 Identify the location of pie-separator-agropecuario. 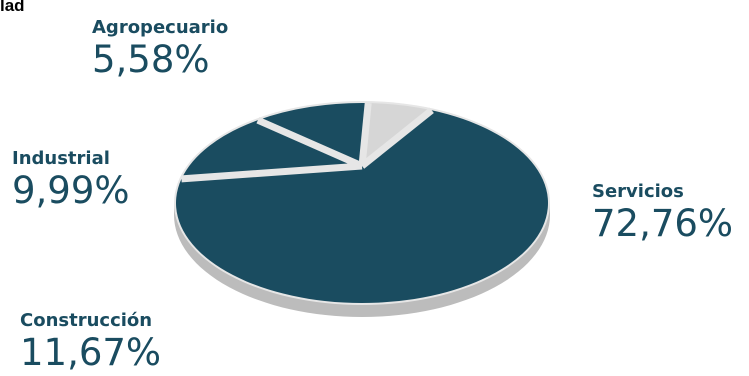
(365, 134).